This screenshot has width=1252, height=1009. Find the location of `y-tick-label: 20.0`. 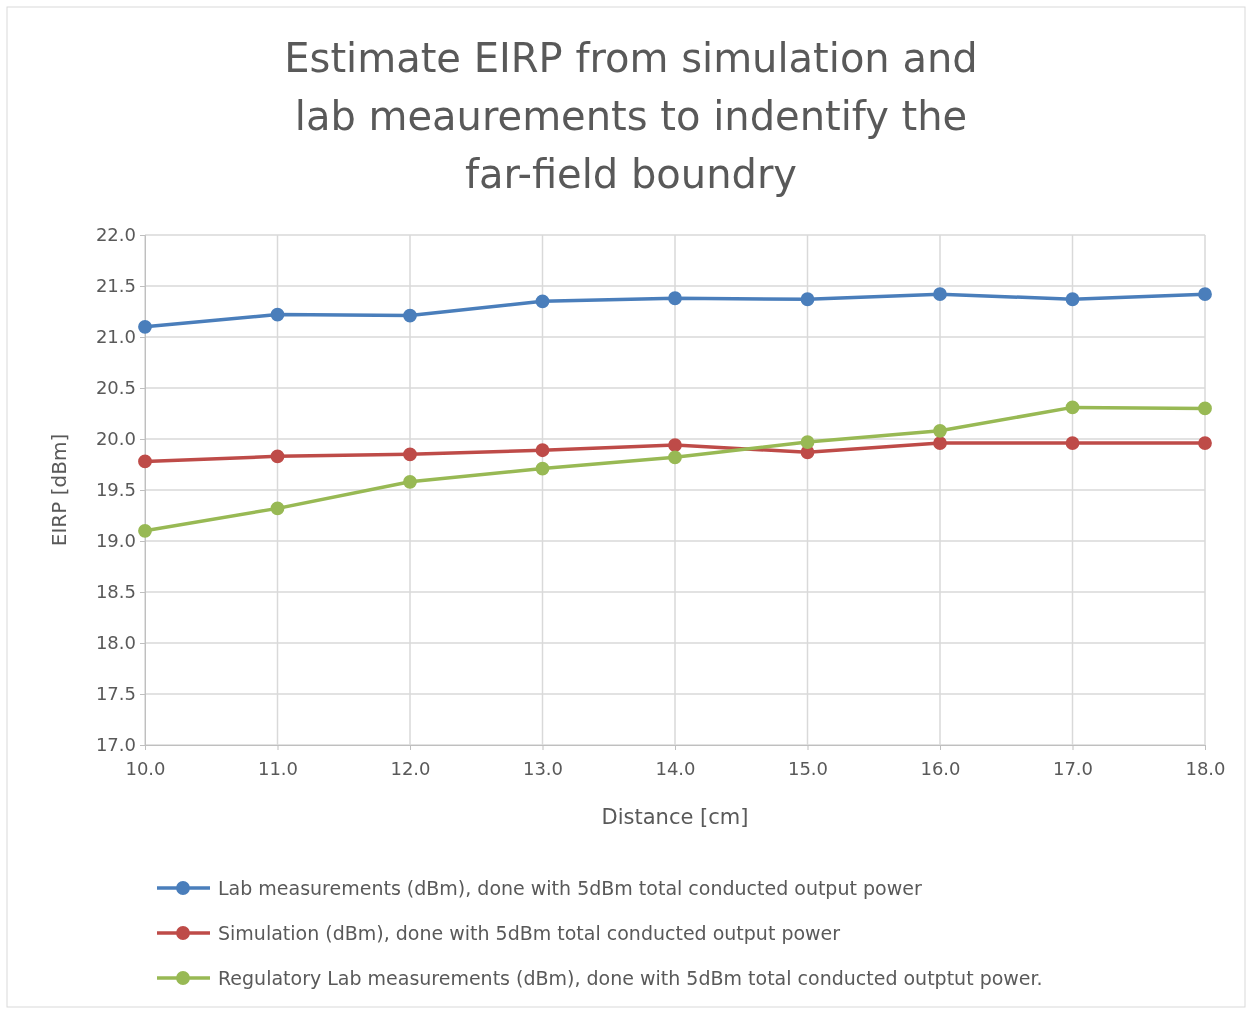

y-tick-label: 20.0 is located at coordinates (115, 439).